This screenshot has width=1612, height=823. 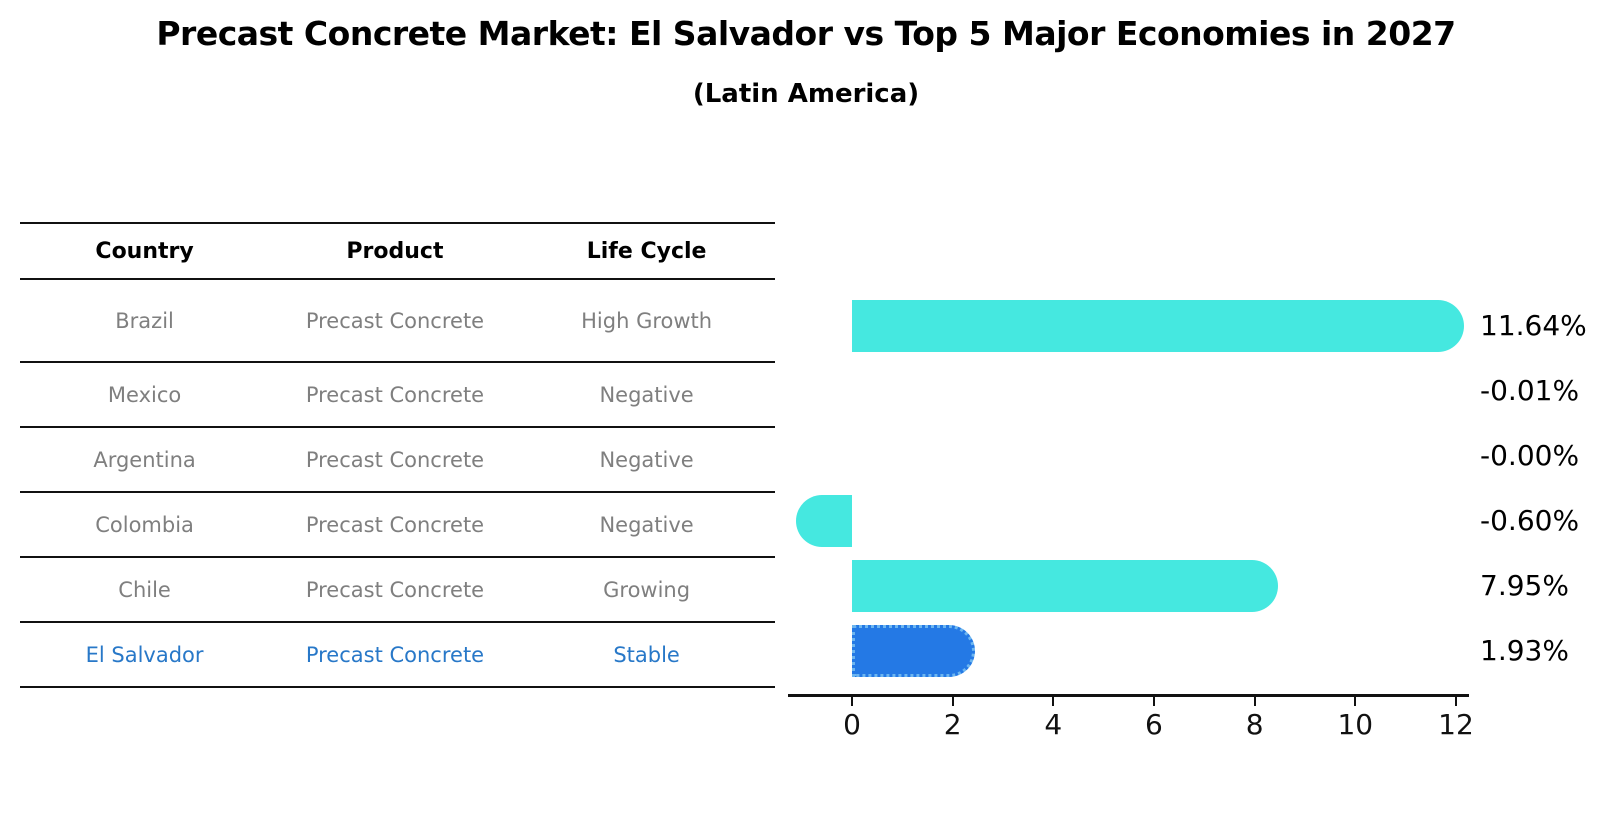 What do you see at coordinates (646, 654) in the screenshot?
I see `table-cell-life-cycle: Stable` at bounding box center [646, 654].